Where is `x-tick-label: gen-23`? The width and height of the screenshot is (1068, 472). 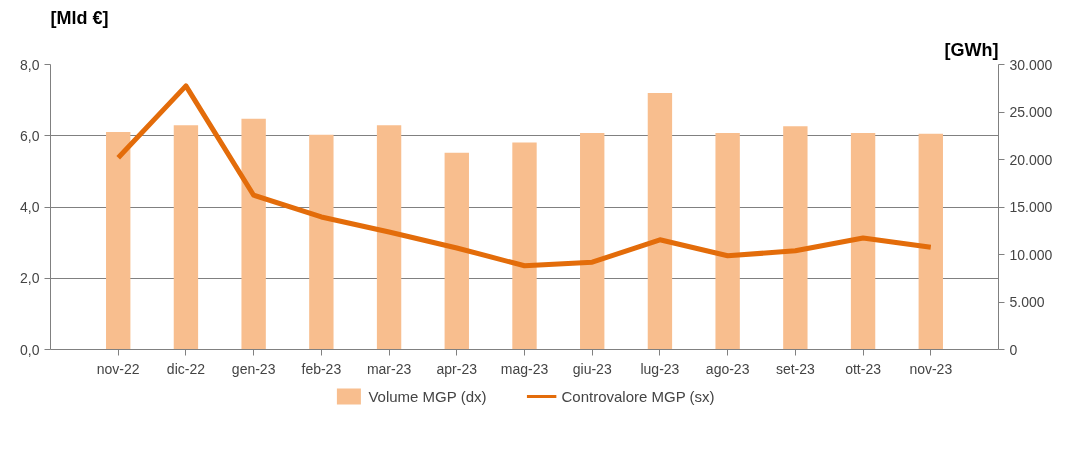 x-tick-label: gen-23 is located at coordinates (253, 368).